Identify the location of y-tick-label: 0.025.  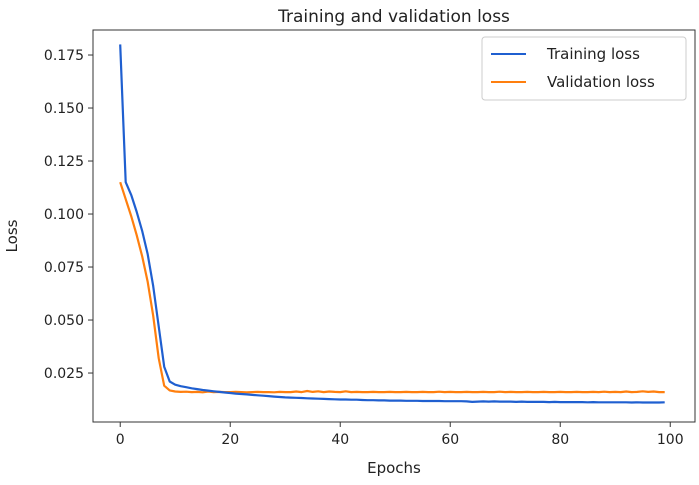
(64, 374).